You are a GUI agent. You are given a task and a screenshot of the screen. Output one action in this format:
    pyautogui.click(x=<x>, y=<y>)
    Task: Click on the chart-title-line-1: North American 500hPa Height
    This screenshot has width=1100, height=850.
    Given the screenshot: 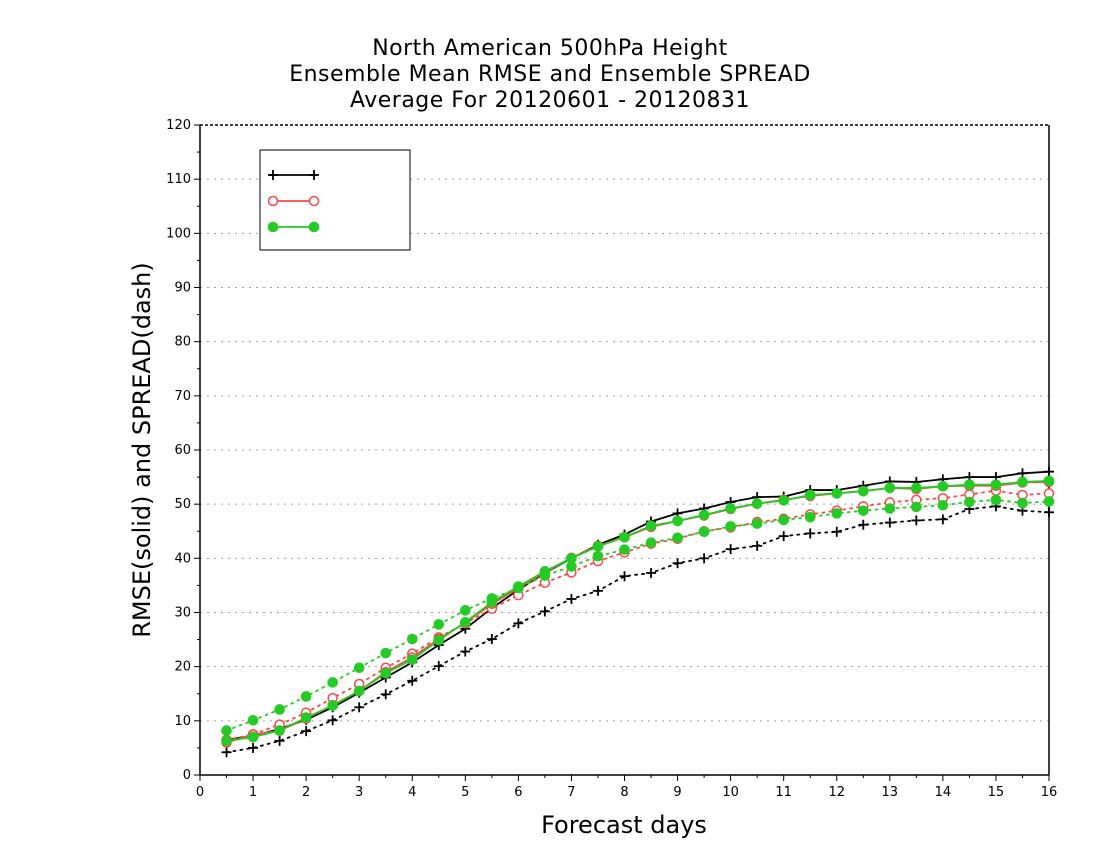 What is the action you would take?
    pyautogui.click(x=550, y=48)
    